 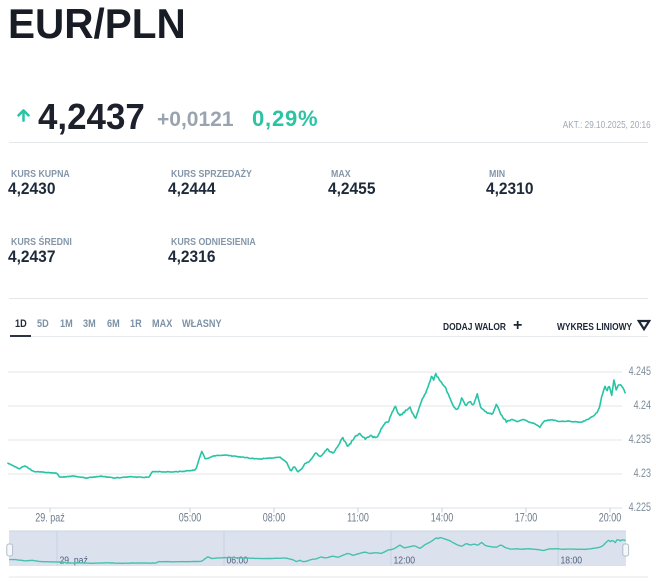 What do you see at coordinates (640, 372) in the screenshot?
I see `svg-text: 4.245` at bounding box center [640, 372].